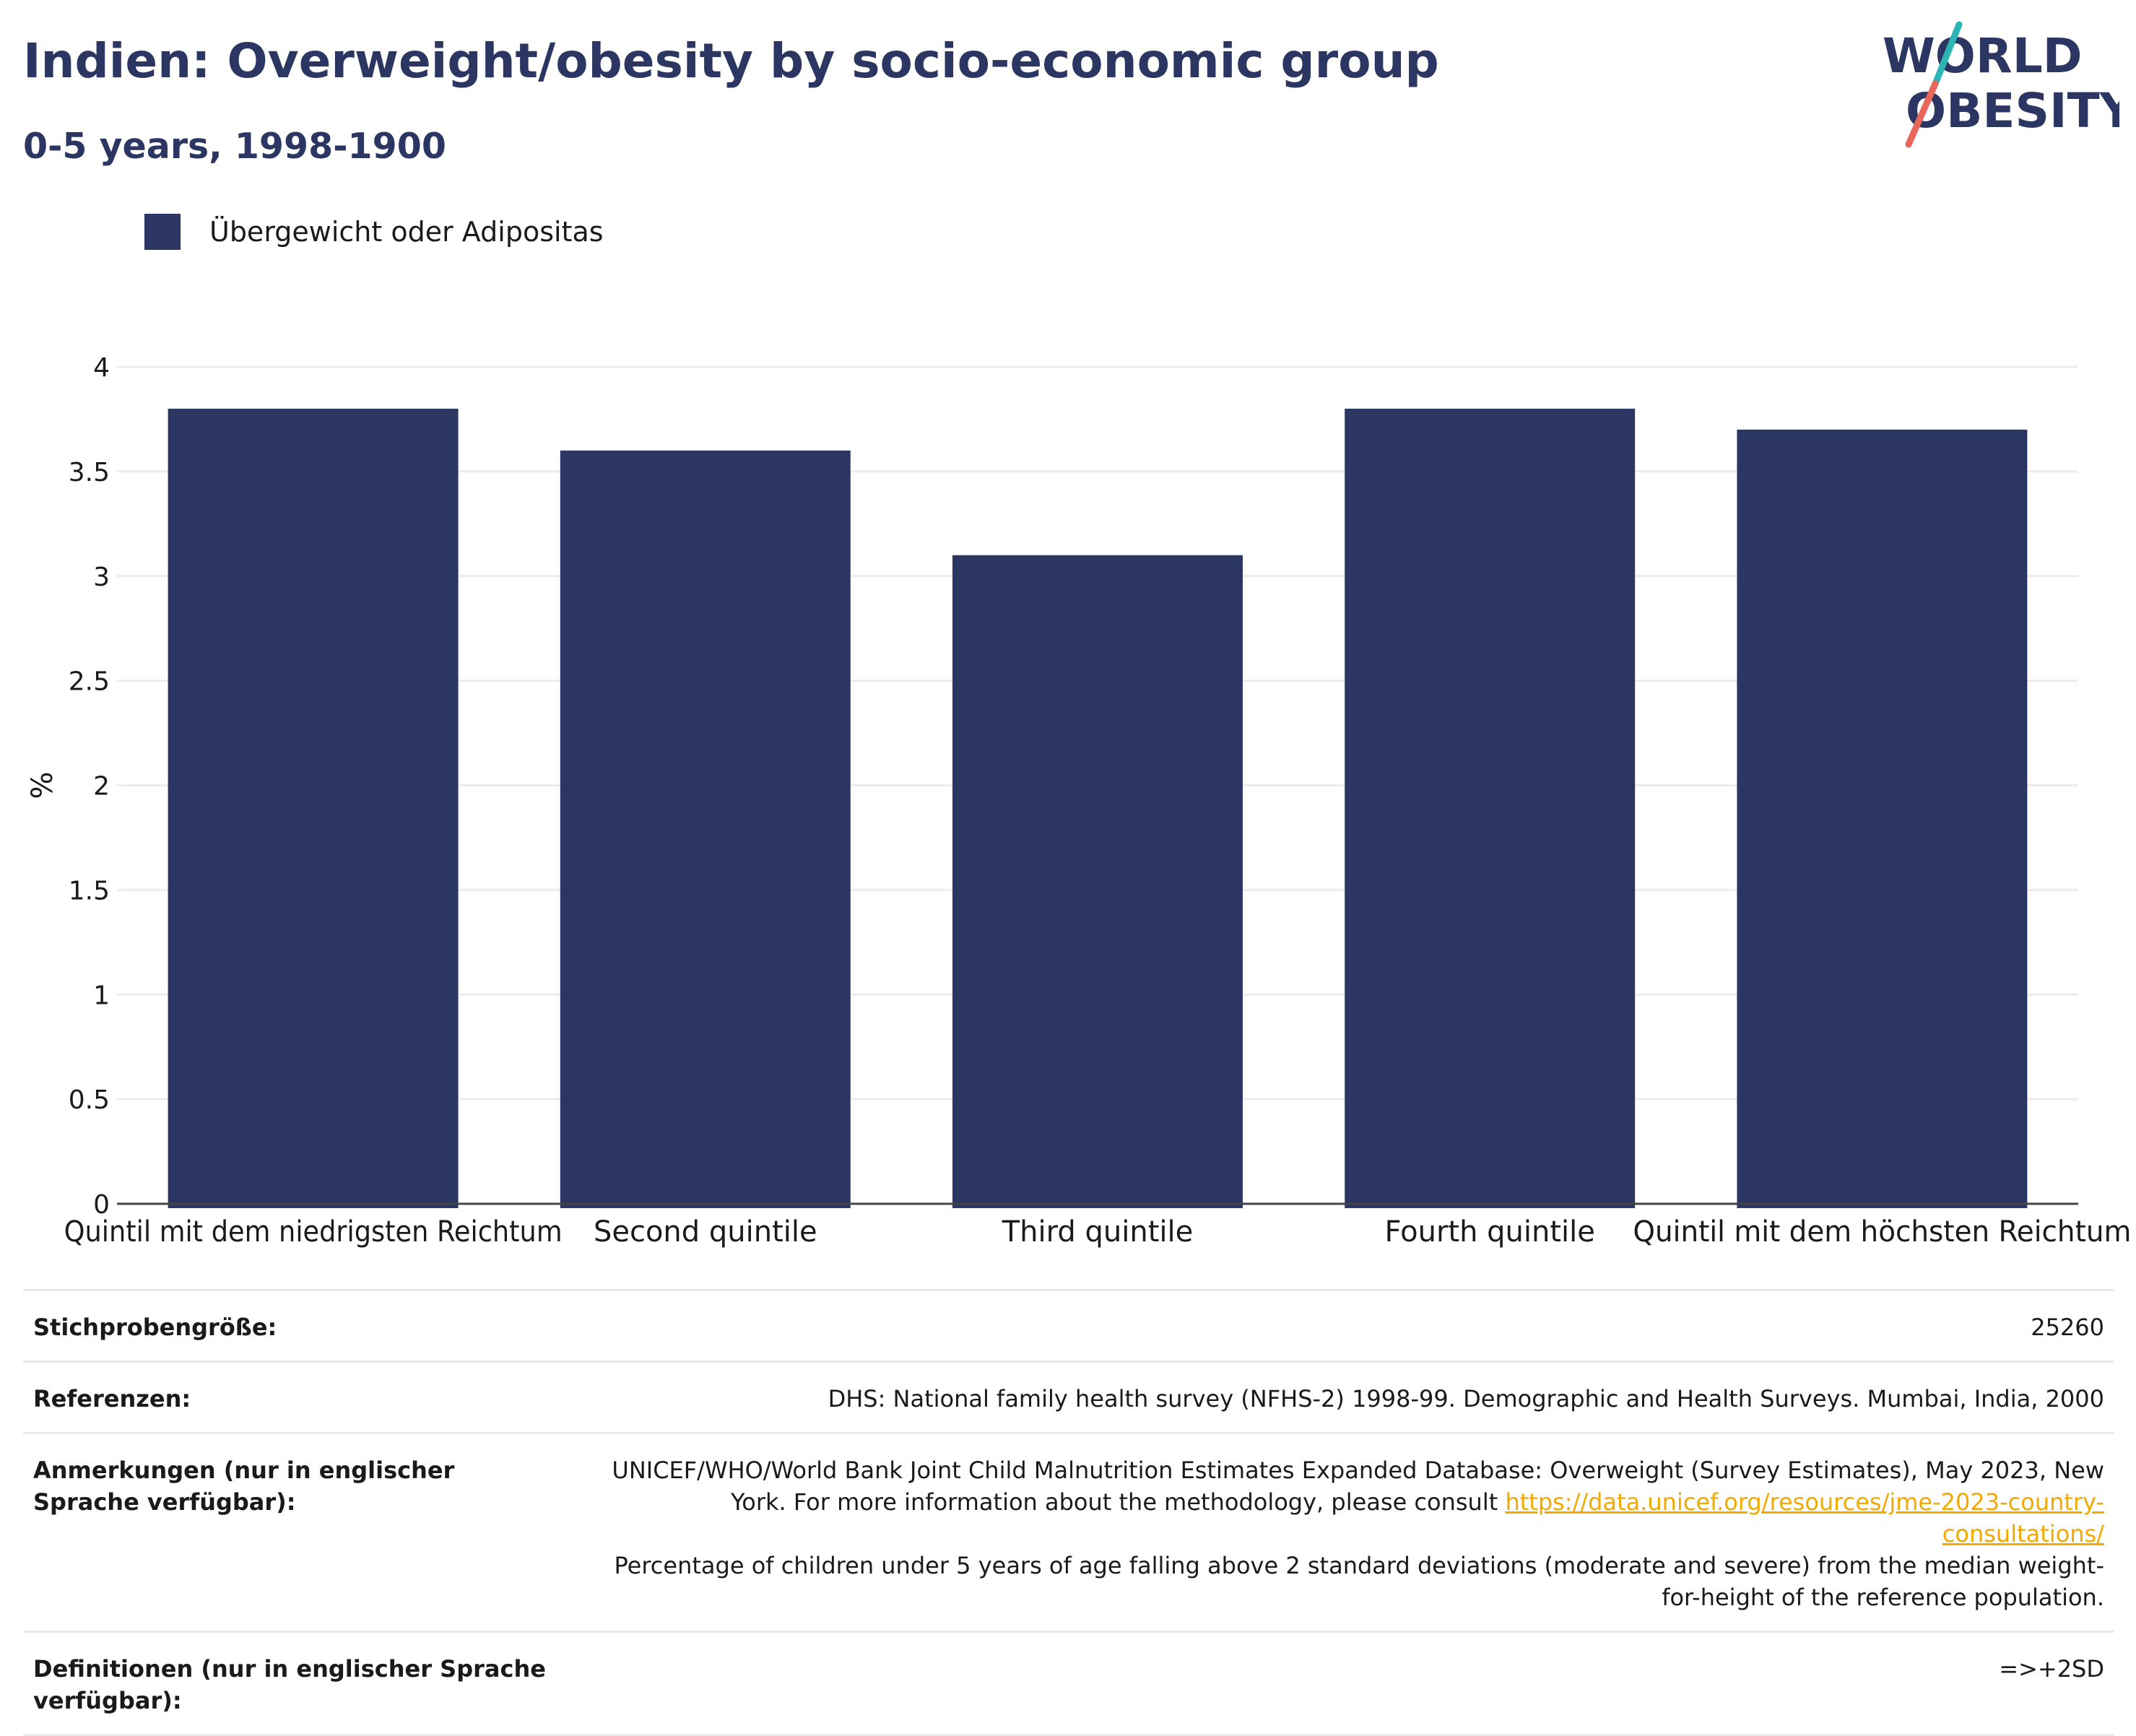 Image resolution: width=2136 pixels, height=1736 pixels. What do you see at coordinates (1069, 1324) in the screenshot?
I see `meta-row-sample-size: Stichprobengröße: 25260` at bounding box center [1069, 1324].